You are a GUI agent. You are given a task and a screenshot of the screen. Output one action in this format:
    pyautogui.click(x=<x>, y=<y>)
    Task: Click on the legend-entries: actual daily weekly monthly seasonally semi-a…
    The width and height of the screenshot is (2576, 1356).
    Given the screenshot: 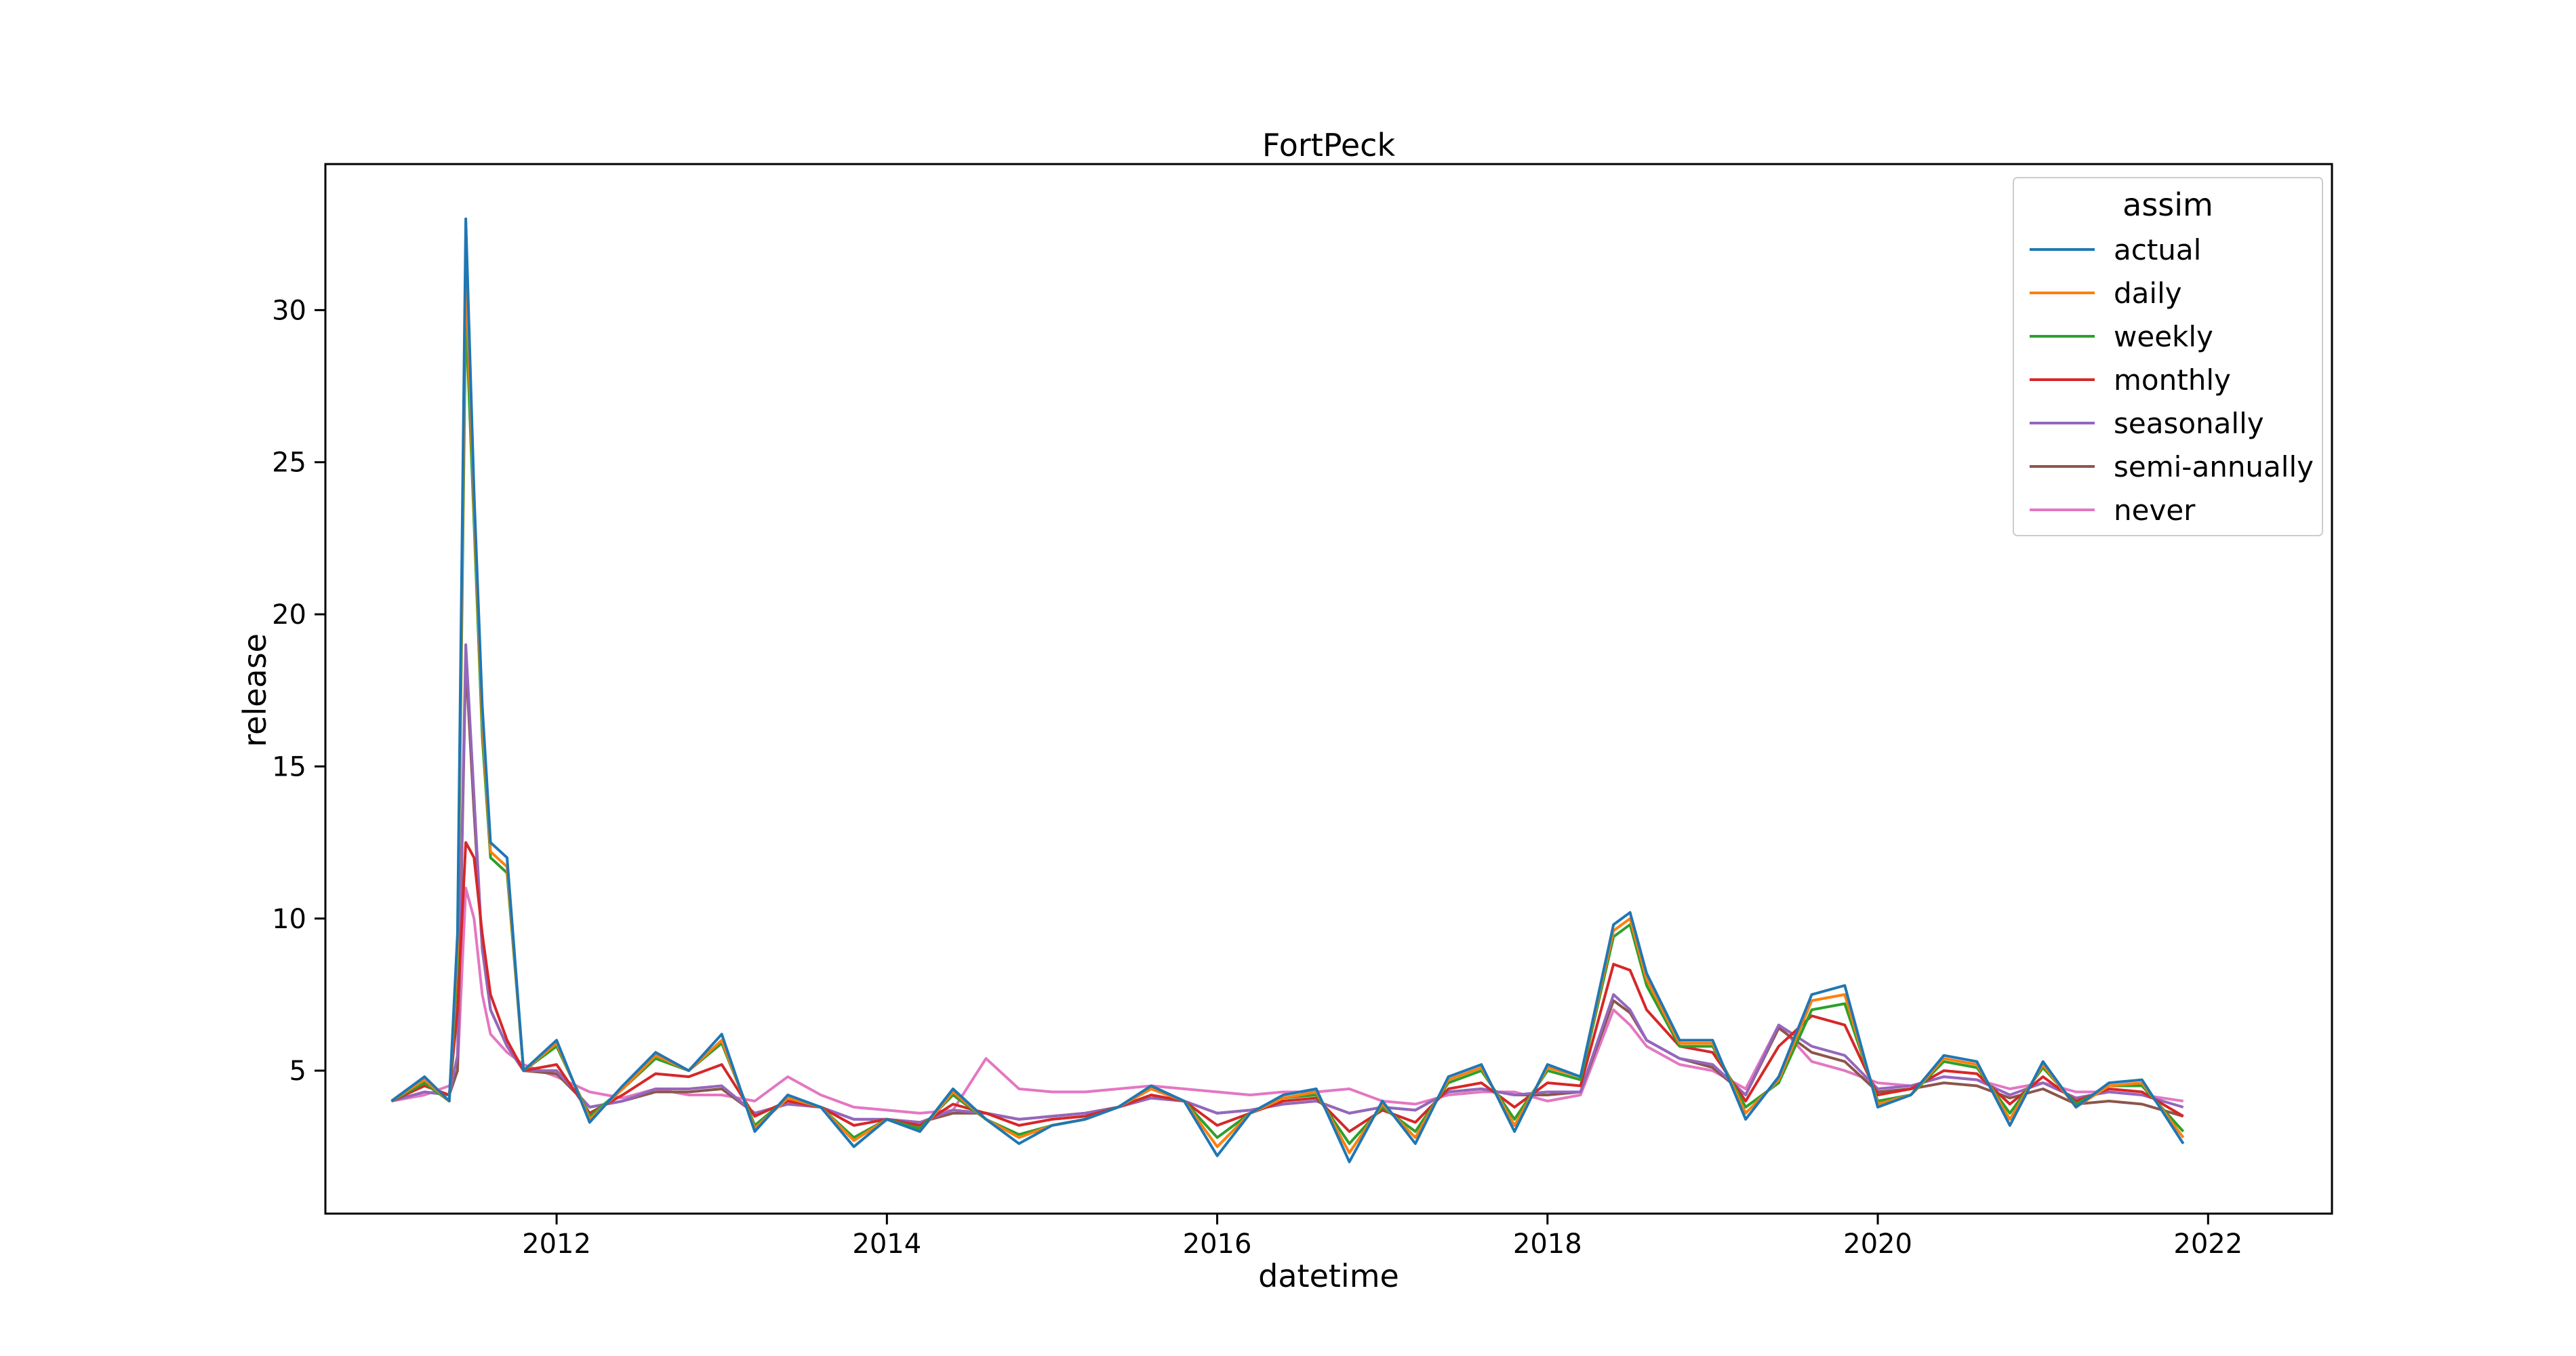 What is the action you would take?
    pyautogui.click(x=2172, y=380)
    